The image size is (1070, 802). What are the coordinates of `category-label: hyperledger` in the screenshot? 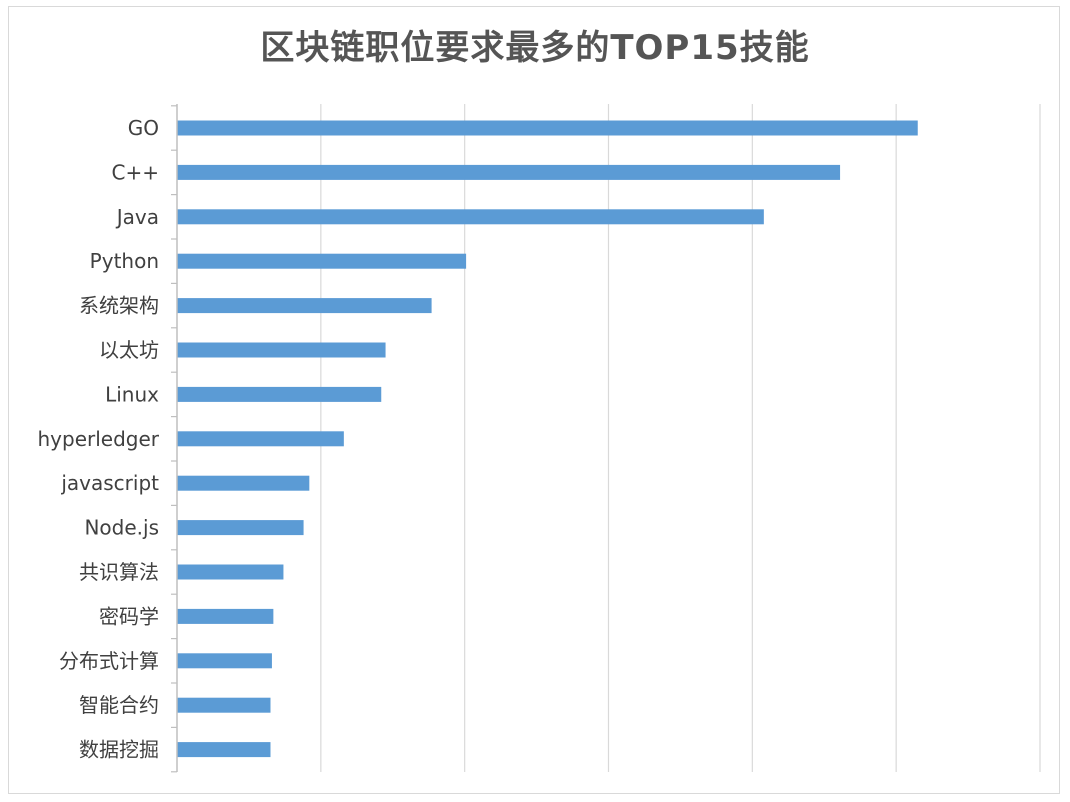 It's located at (98, 439).